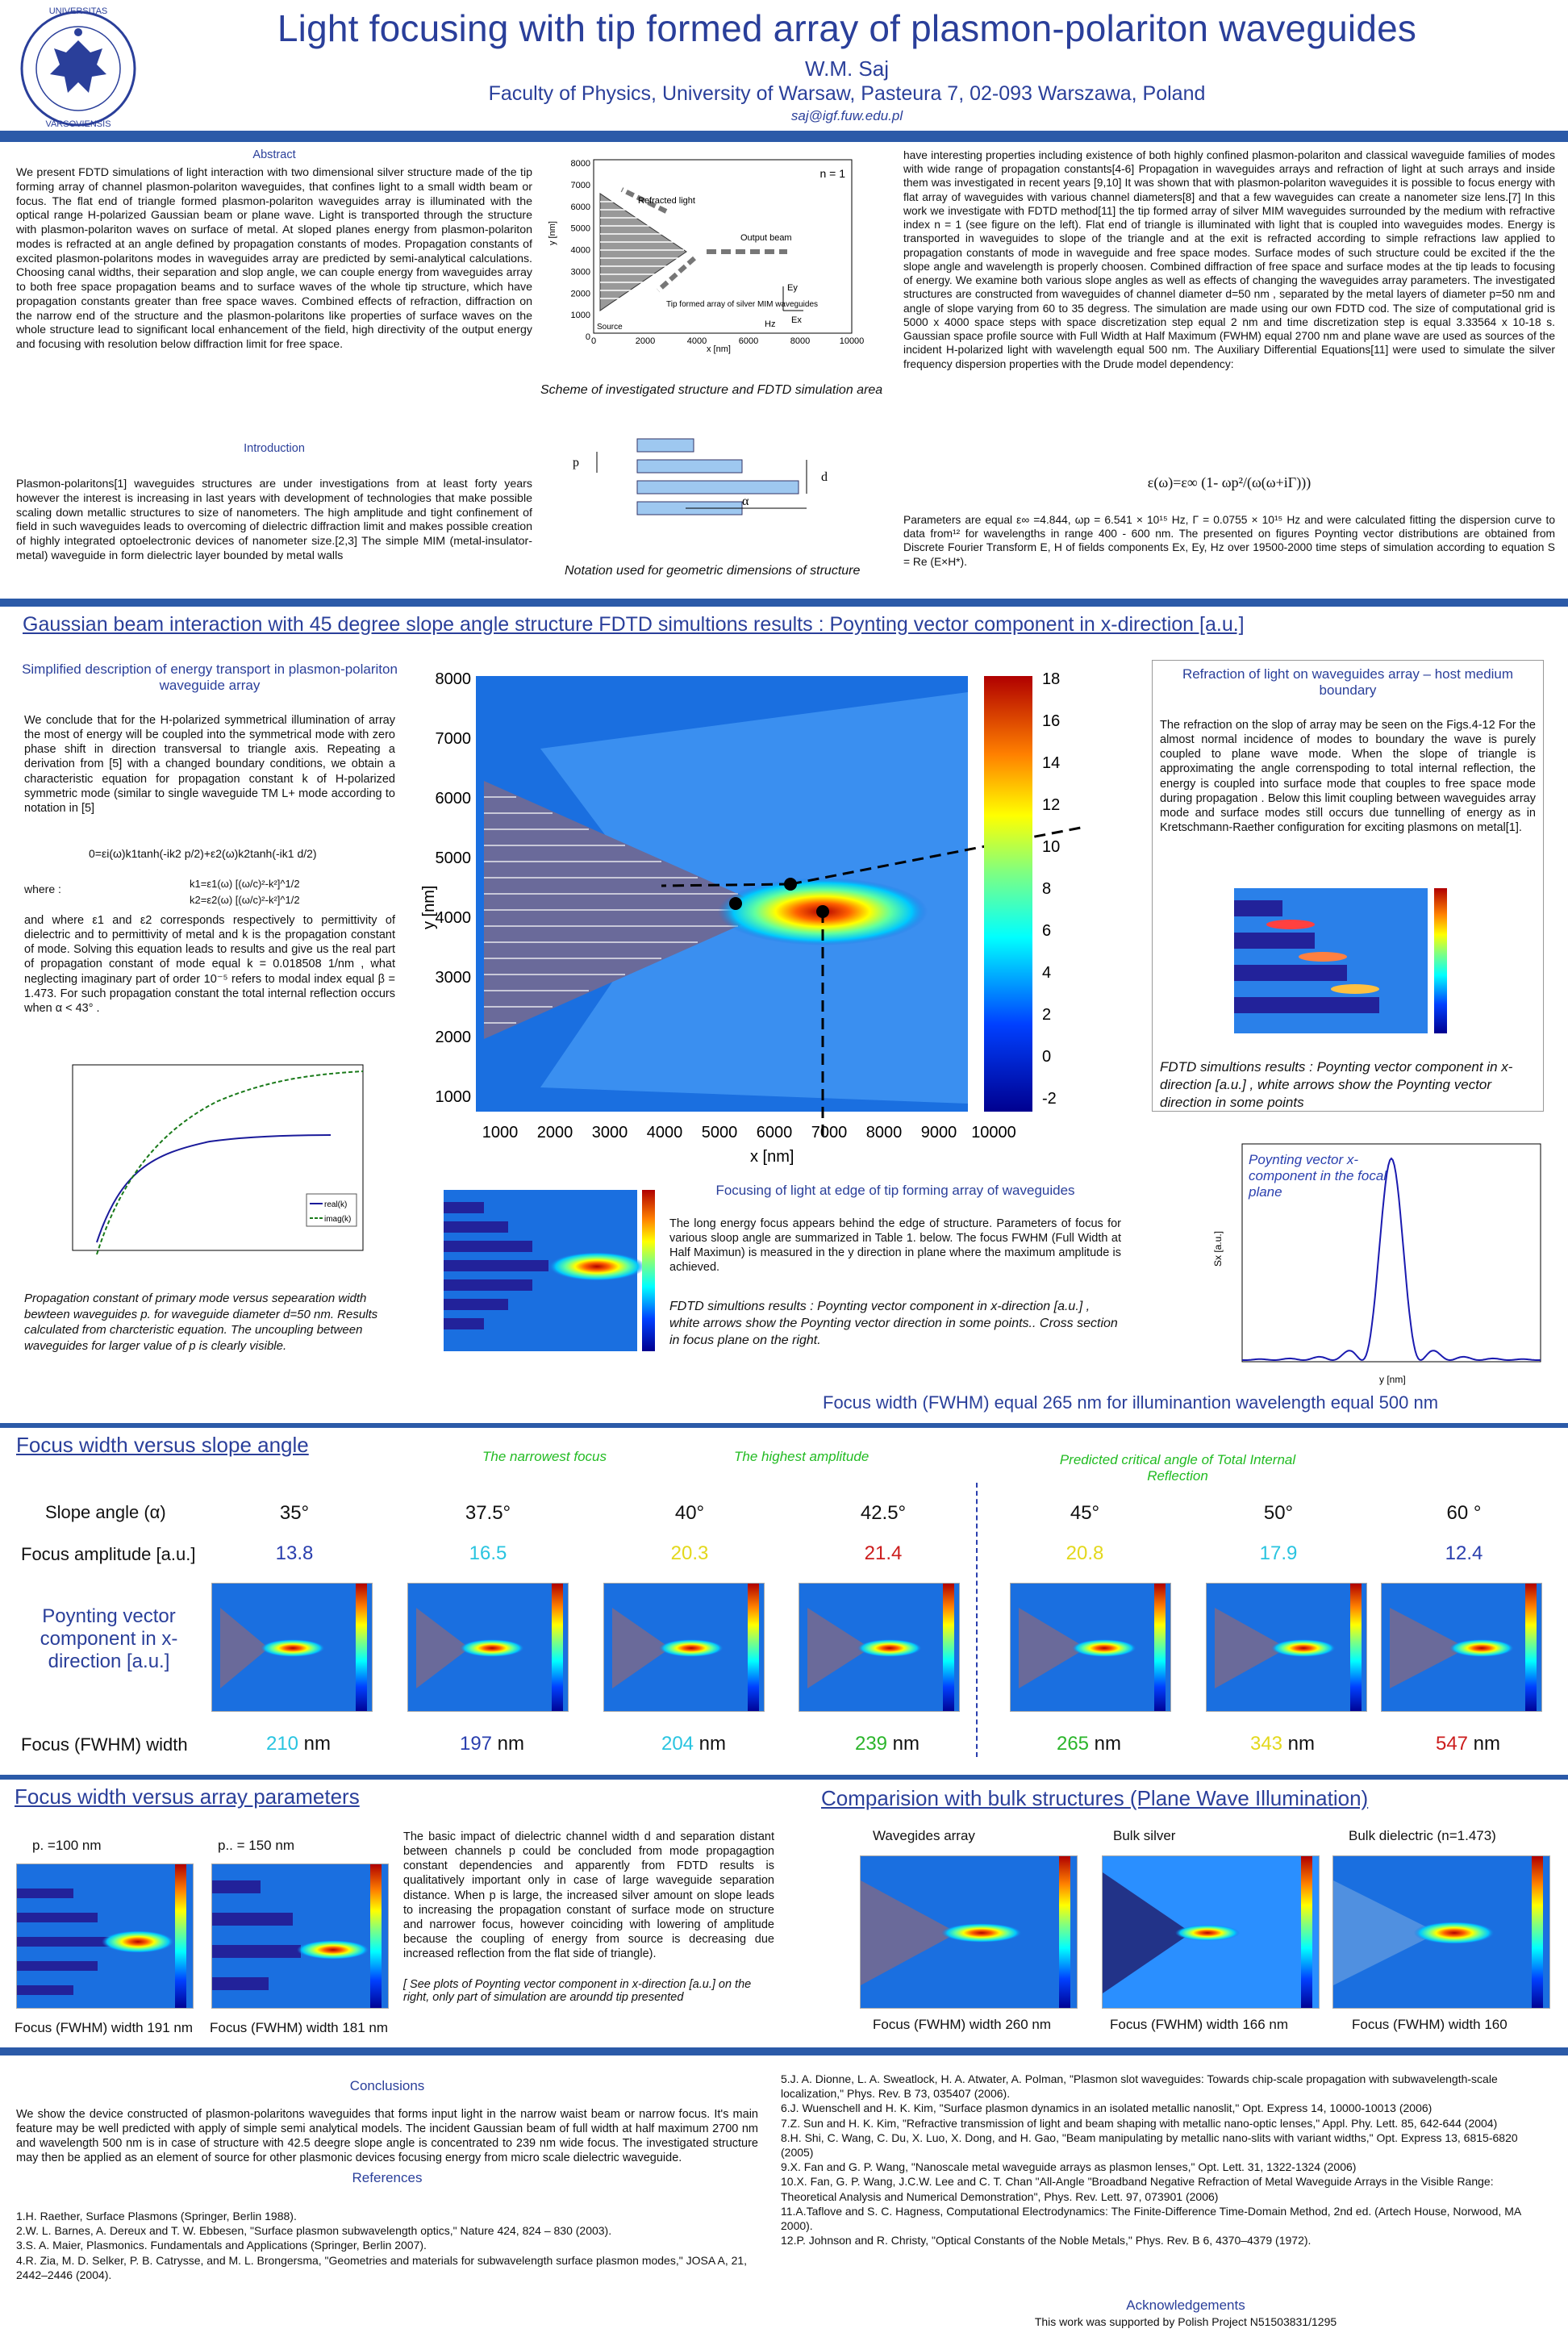 The image size is (1568, 2333). What do you see at coordinates (580, 207) in the screenshot?
I see `scheme-ytick: 6000` at bounding box center [580, 207].